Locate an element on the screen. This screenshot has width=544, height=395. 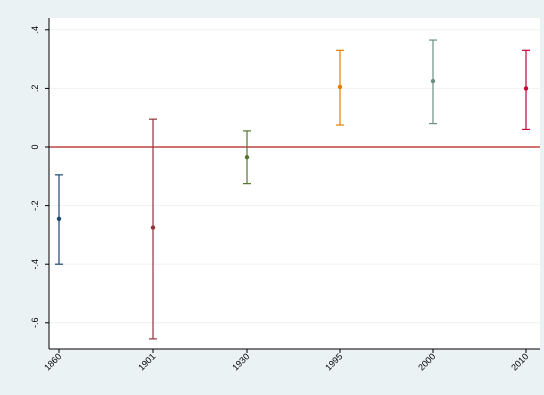
y-ticks: -.6 -.4 -.2 0 .2 .4 is located at coordinates (39, 177).